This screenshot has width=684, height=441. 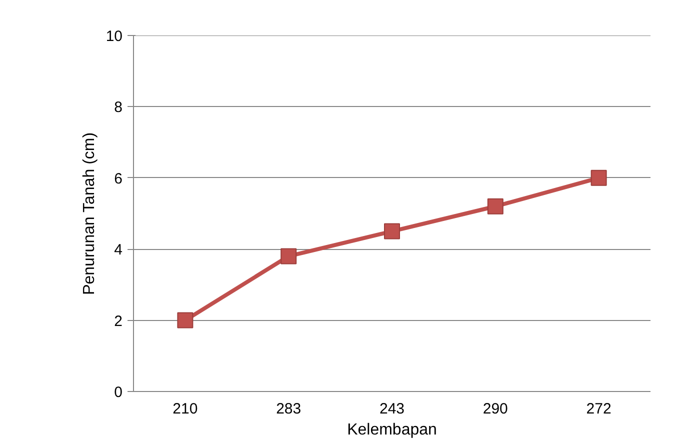 I want to click on x-tick-label: 210, so click(x=185, y=409).